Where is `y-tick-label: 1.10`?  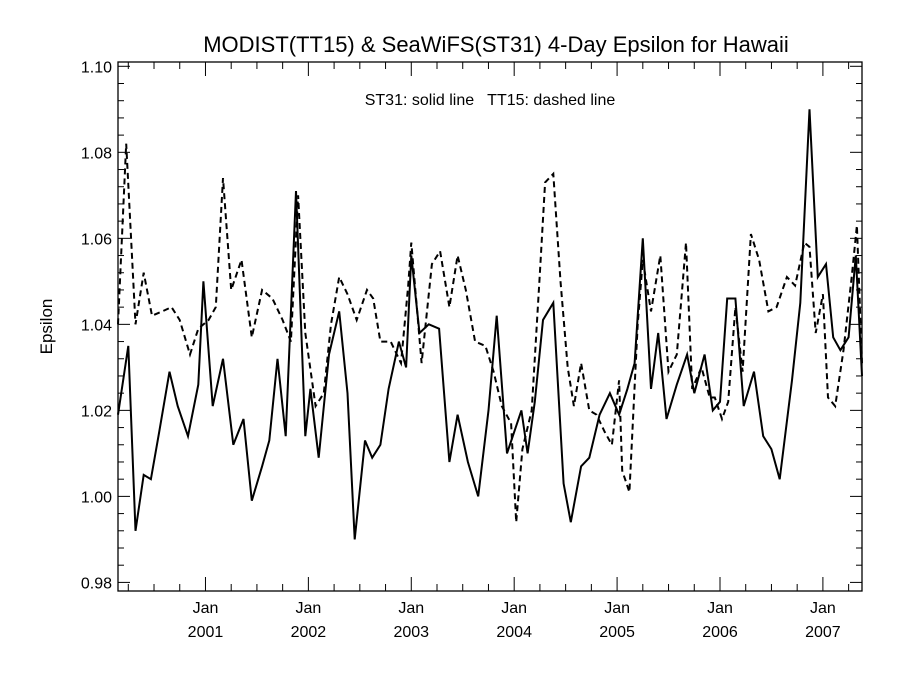 y-tick-label: 1.10 is located at coordinates (96, 67).